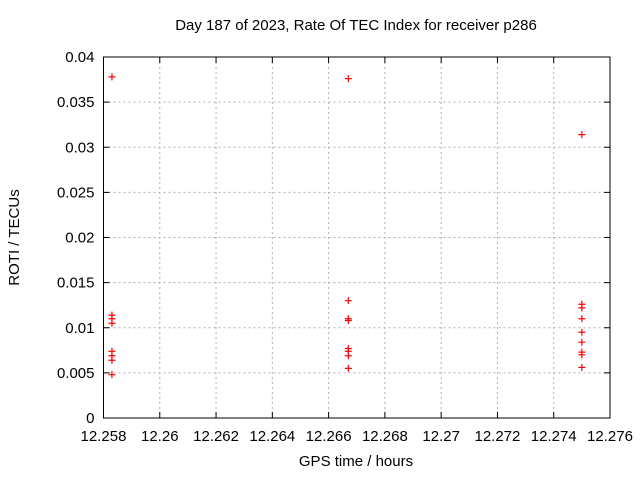 The height and width of the screenshot is (480, 640). Describe the element at coordinates (14, 237) in the screenshot. I see `y-axis-label: ROTI / TECUs` at that location.